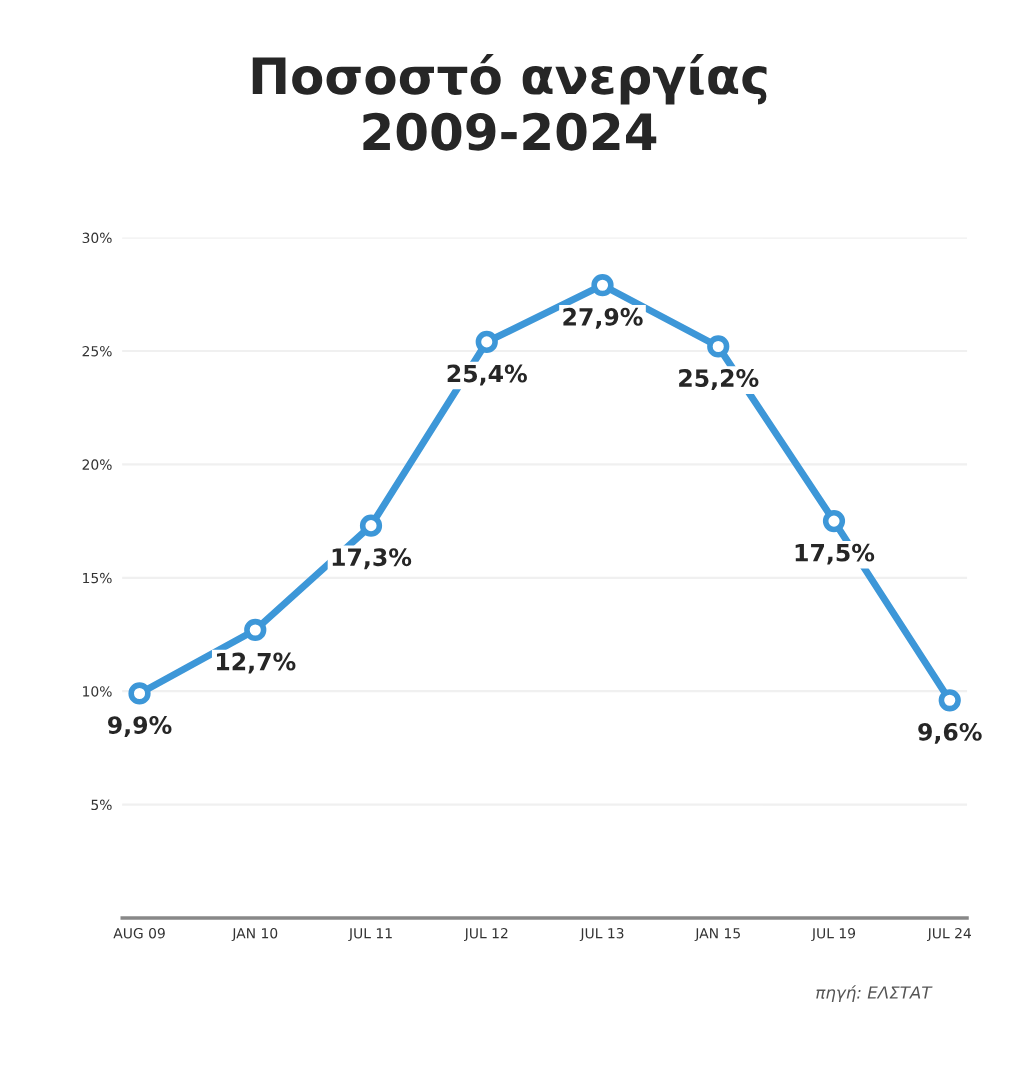  Describe the element at coordinates (603, 318) in the screenshot. I see `data-label: 27,9%` at that location.